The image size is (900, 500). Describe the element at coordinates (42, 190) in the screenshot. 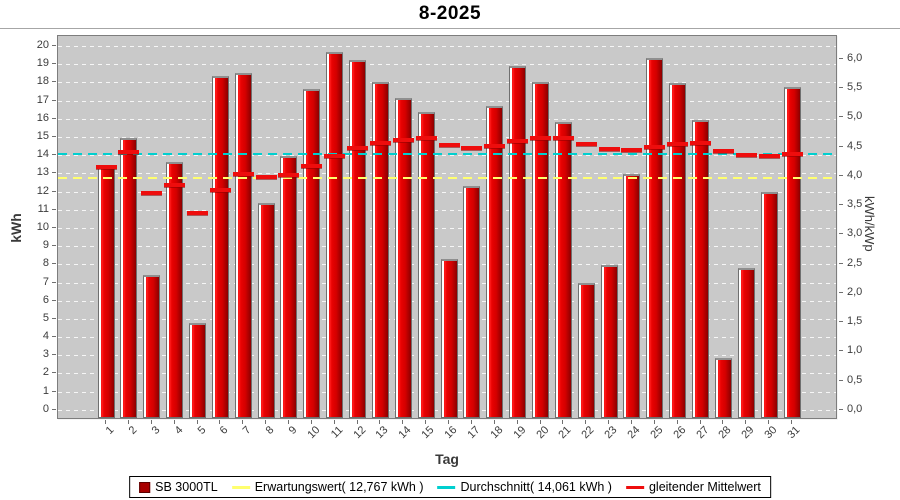

I see `left-axis-tick-label: 12` at that location.